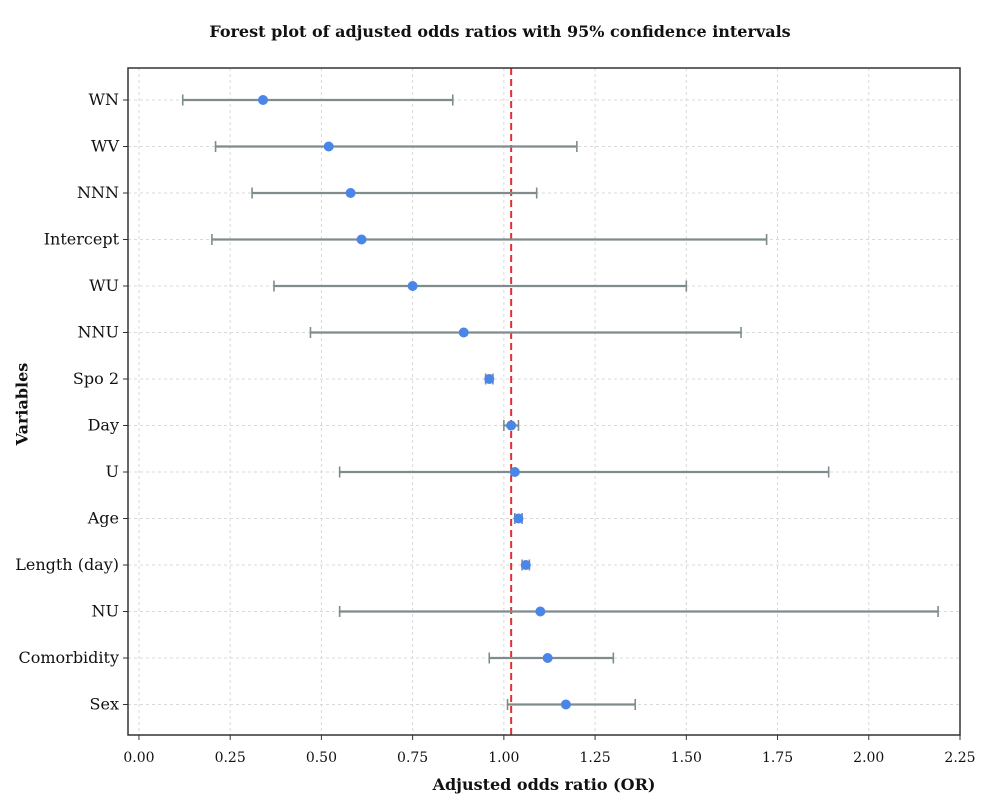  Describe the element at coordinates (777, 758) in the screenshot. I see `x-tick-label: 1.75` at that location.